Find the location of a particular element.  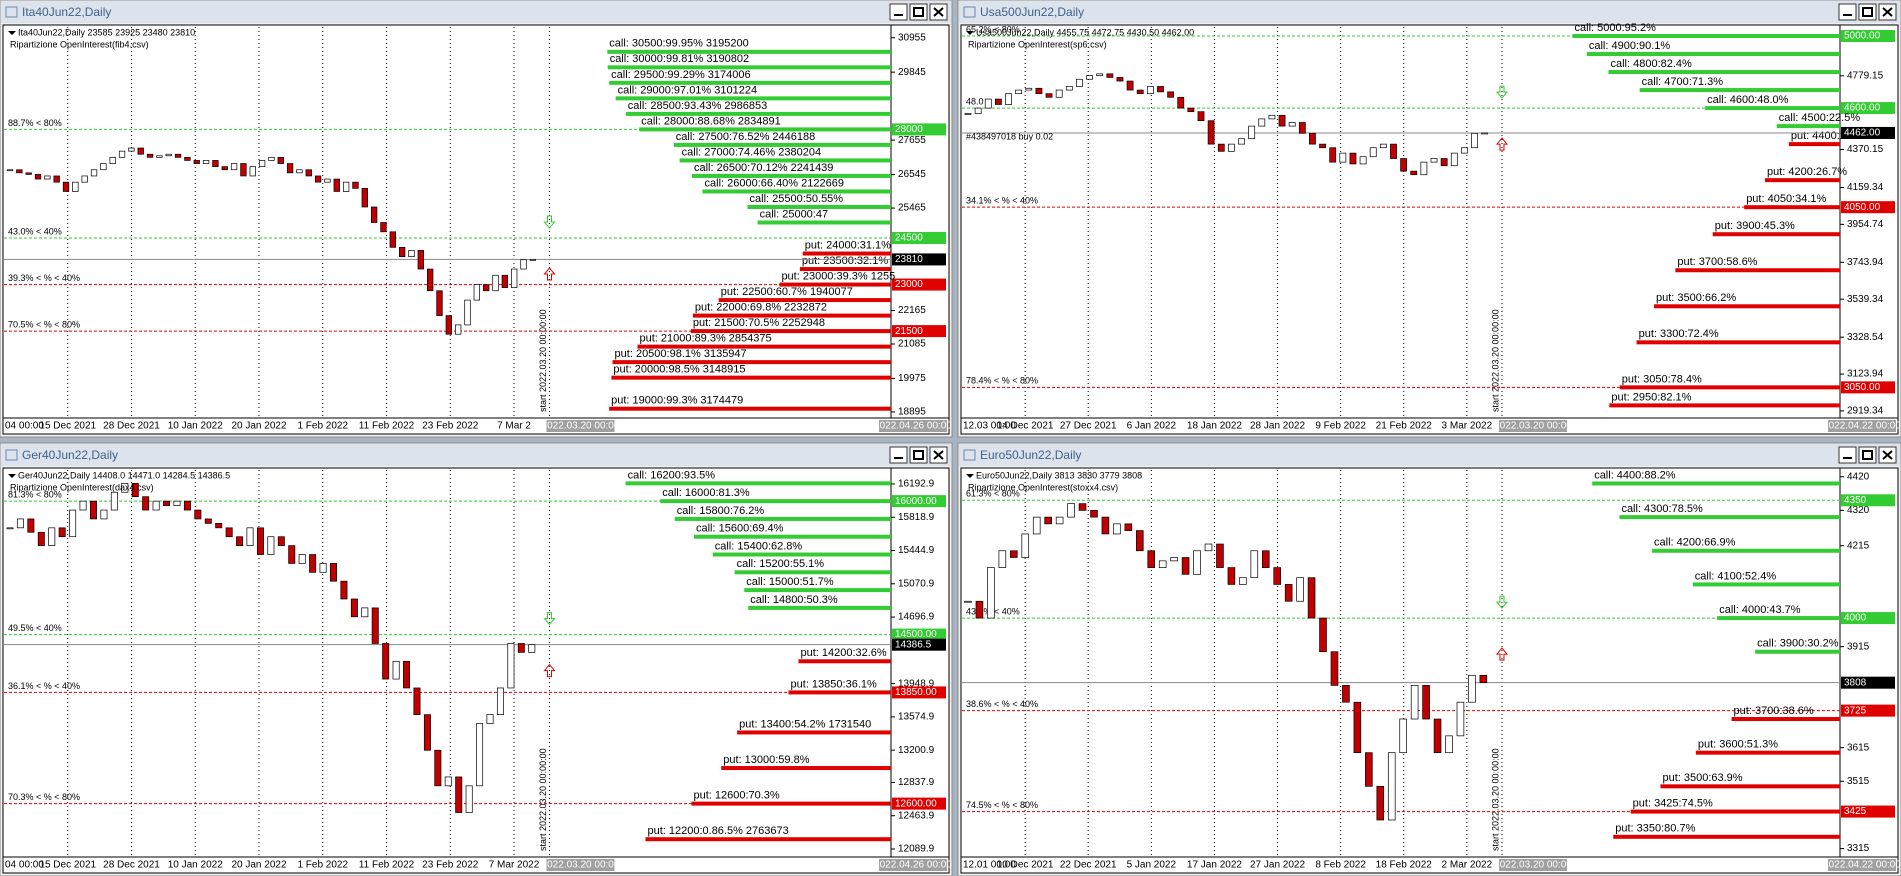

level-label: 61.3% < 80% is located at coordinates (993, 494).